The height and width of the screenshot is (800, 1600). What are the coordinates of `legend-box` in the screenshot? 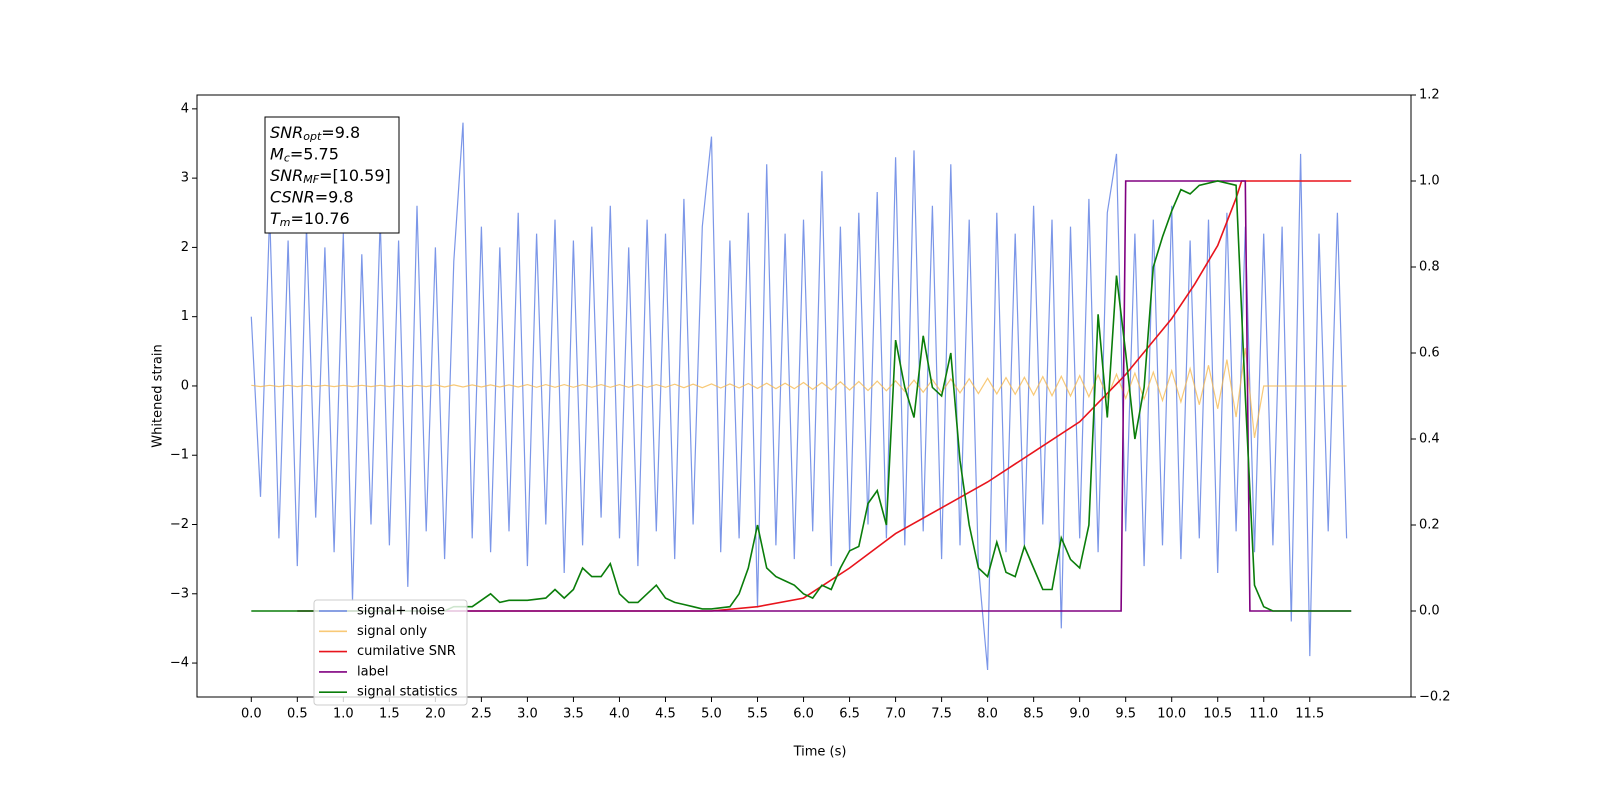 It's located at (390, 652).